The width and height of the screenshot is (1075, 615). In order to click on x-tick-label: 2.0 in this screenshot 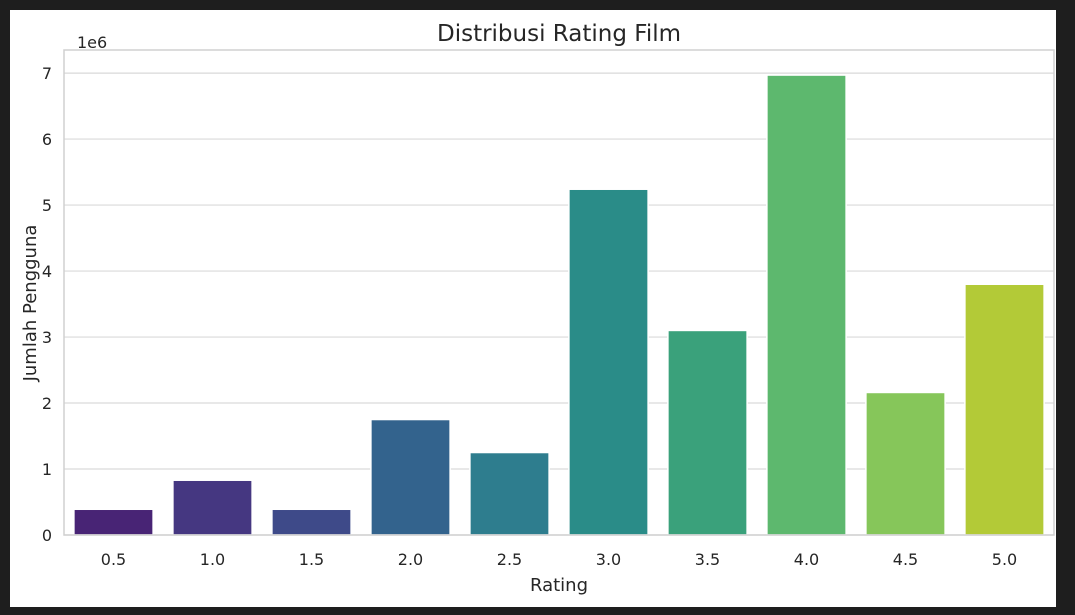, I will do `click(410, 559)`.